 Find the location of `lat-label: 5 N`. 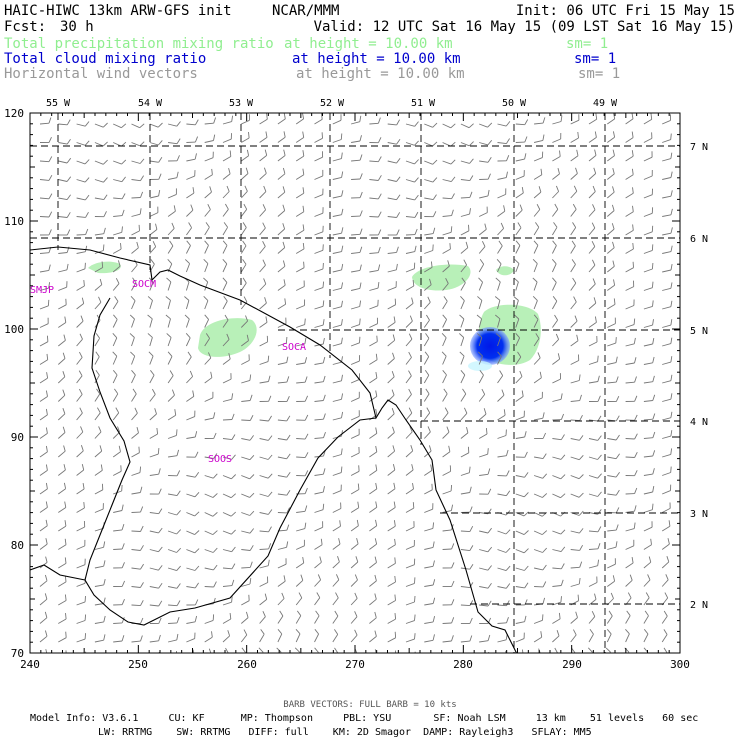

lat-label: 5 N is located at coordinates (699, 331).